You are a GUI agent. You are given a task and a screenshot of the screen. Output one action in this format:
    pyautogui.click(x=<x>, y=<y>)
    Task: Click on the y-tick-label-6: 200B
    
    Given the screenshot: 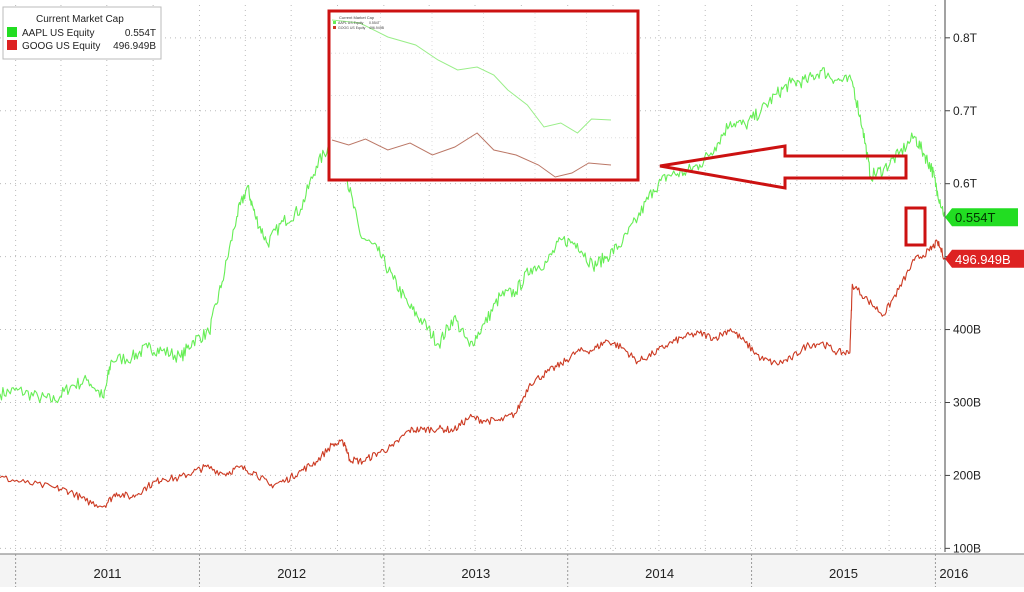 What is the action you would take?
    pyautogui.click(x=967, y=475)
    